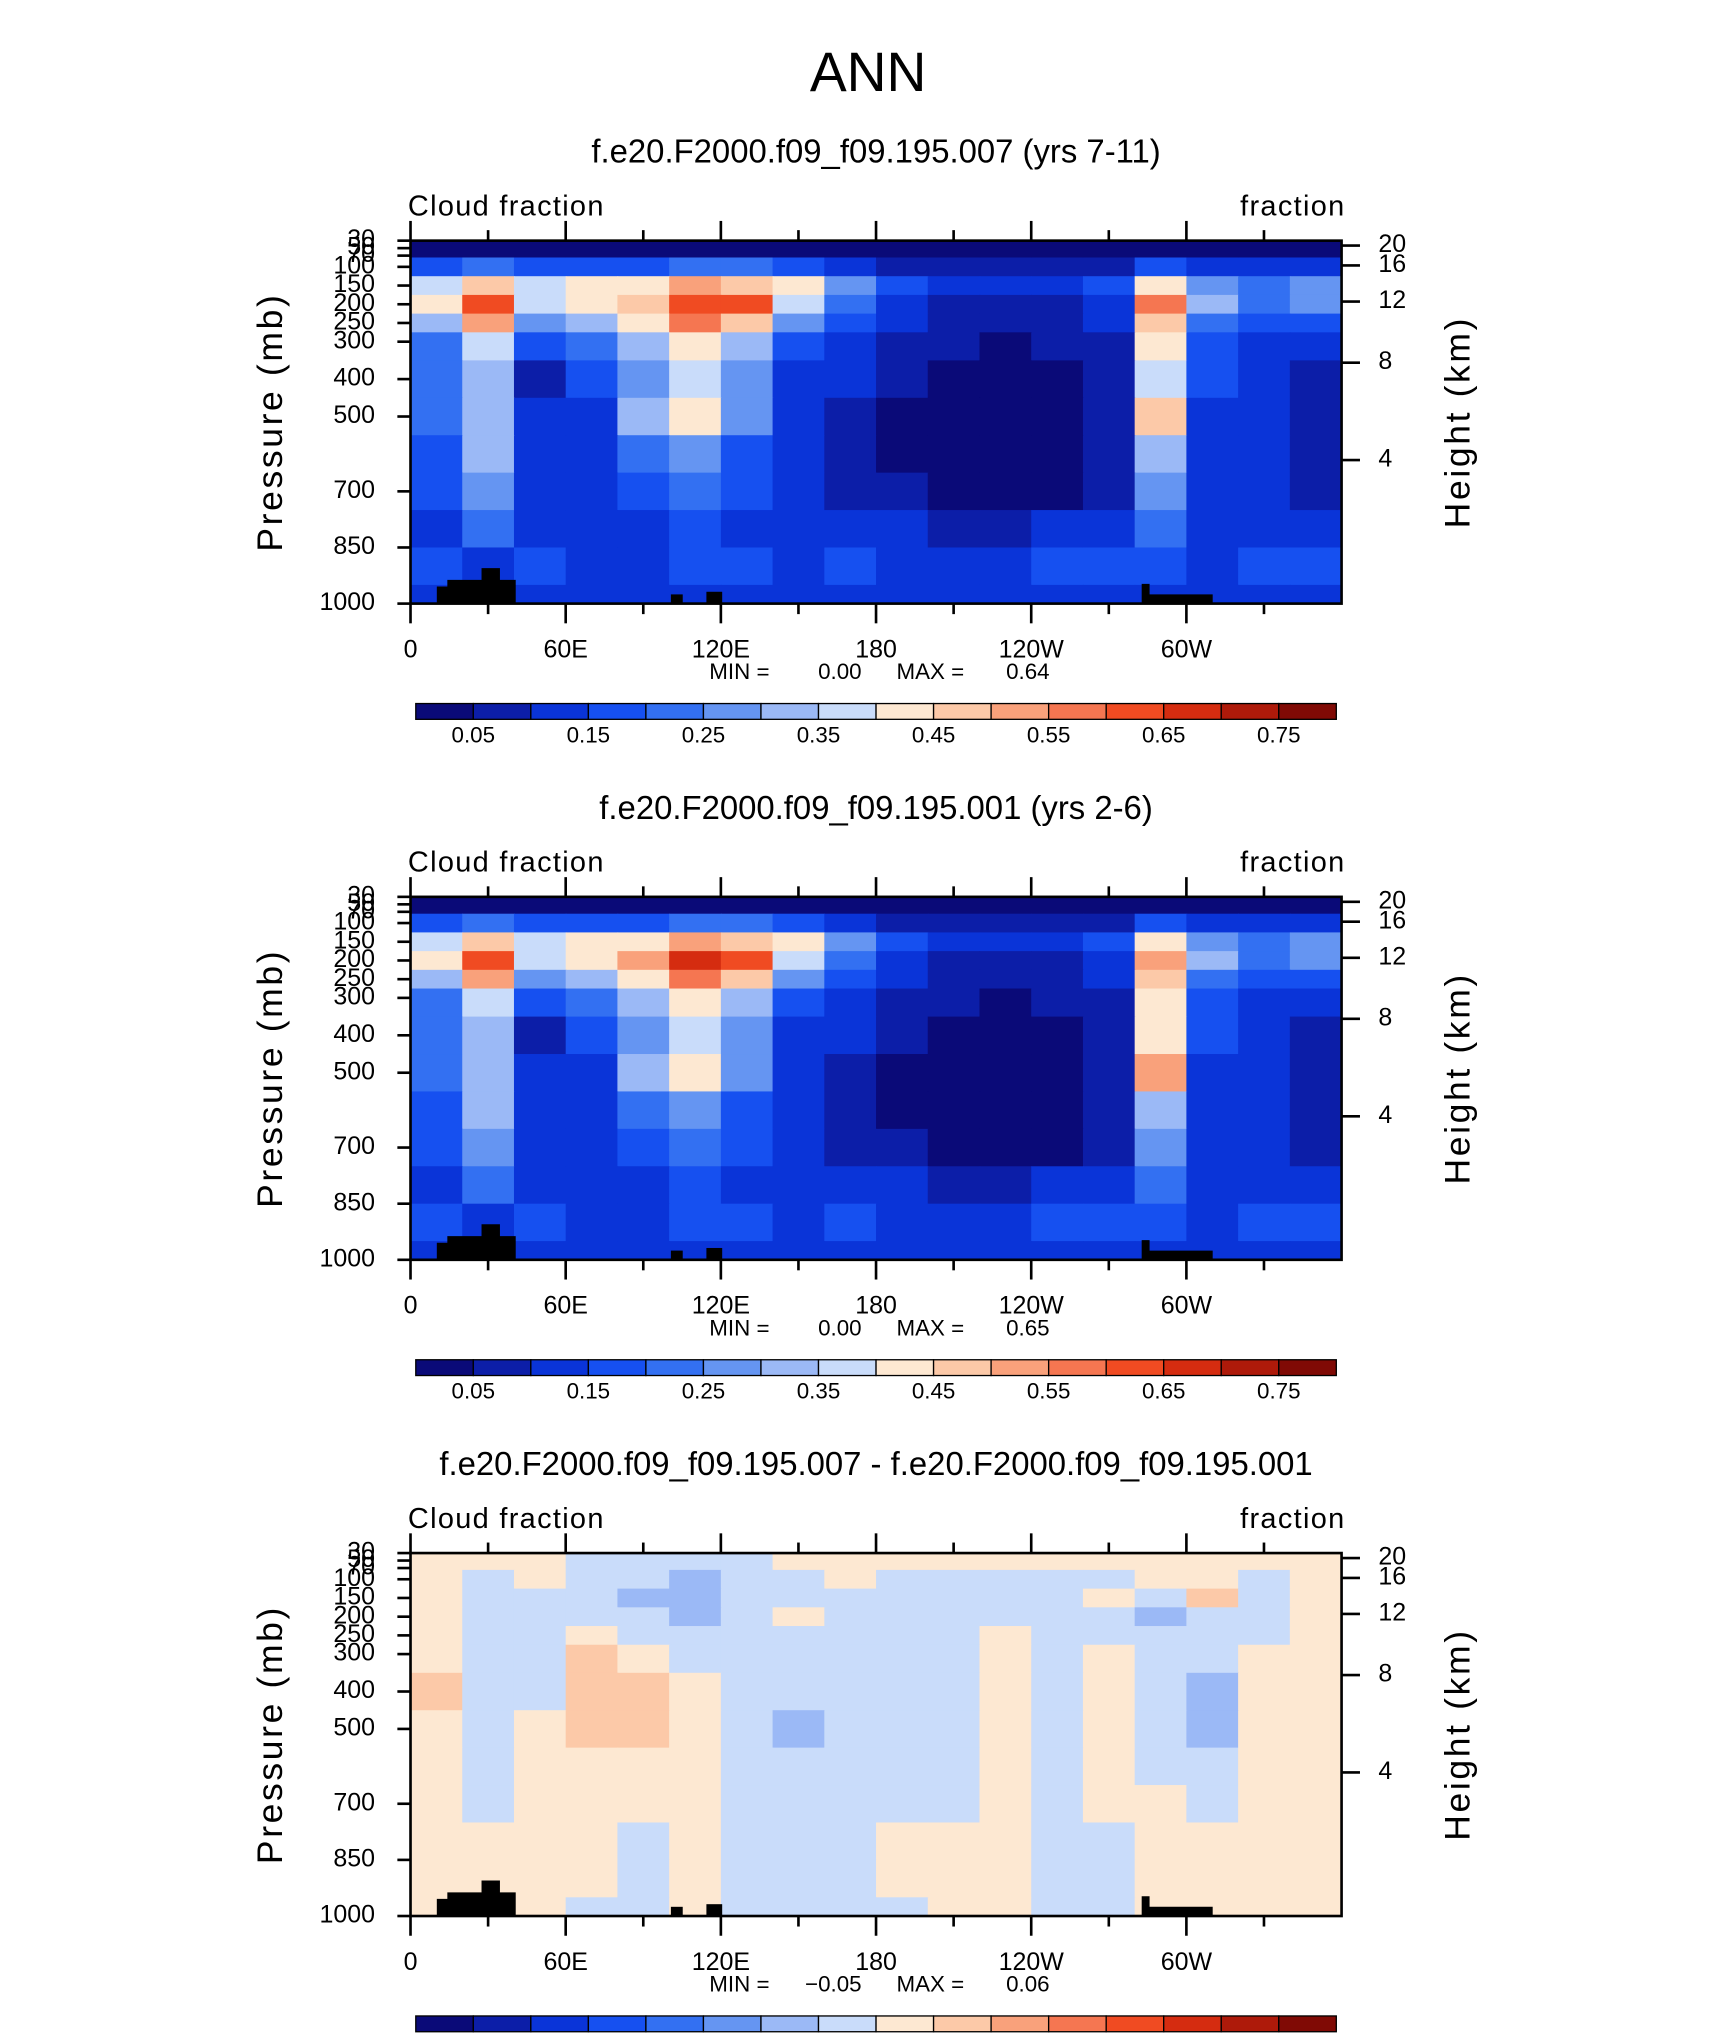 The width and height of the screenshot is (1710, 2037). I want to click on y-tick-label: 850, so click(354, 546).